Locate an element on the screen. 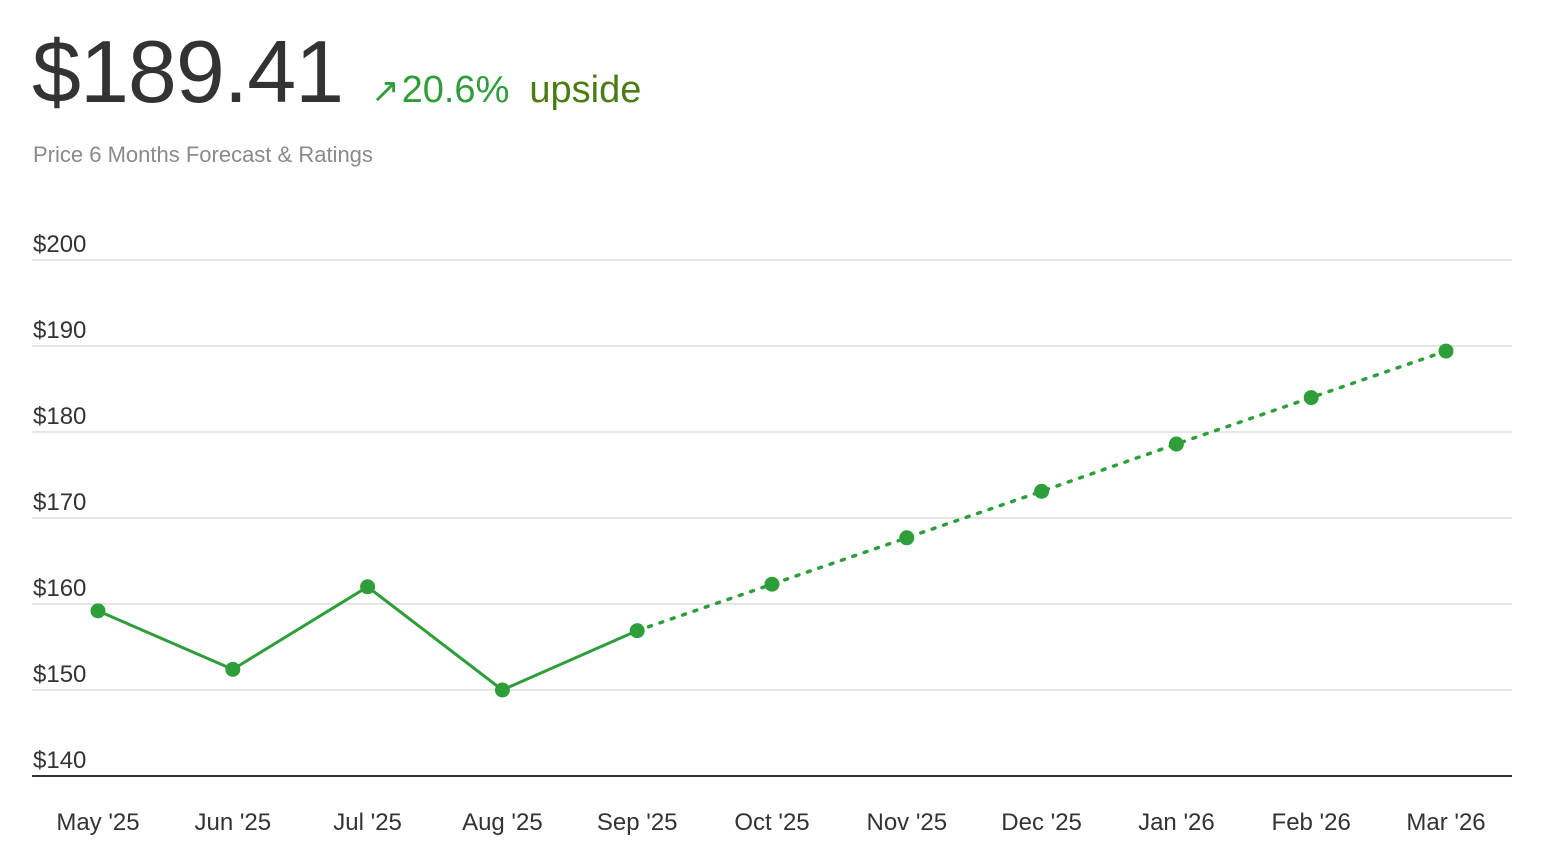  x-tick-label: Dec '25 is located at coordinates (1041, 822).